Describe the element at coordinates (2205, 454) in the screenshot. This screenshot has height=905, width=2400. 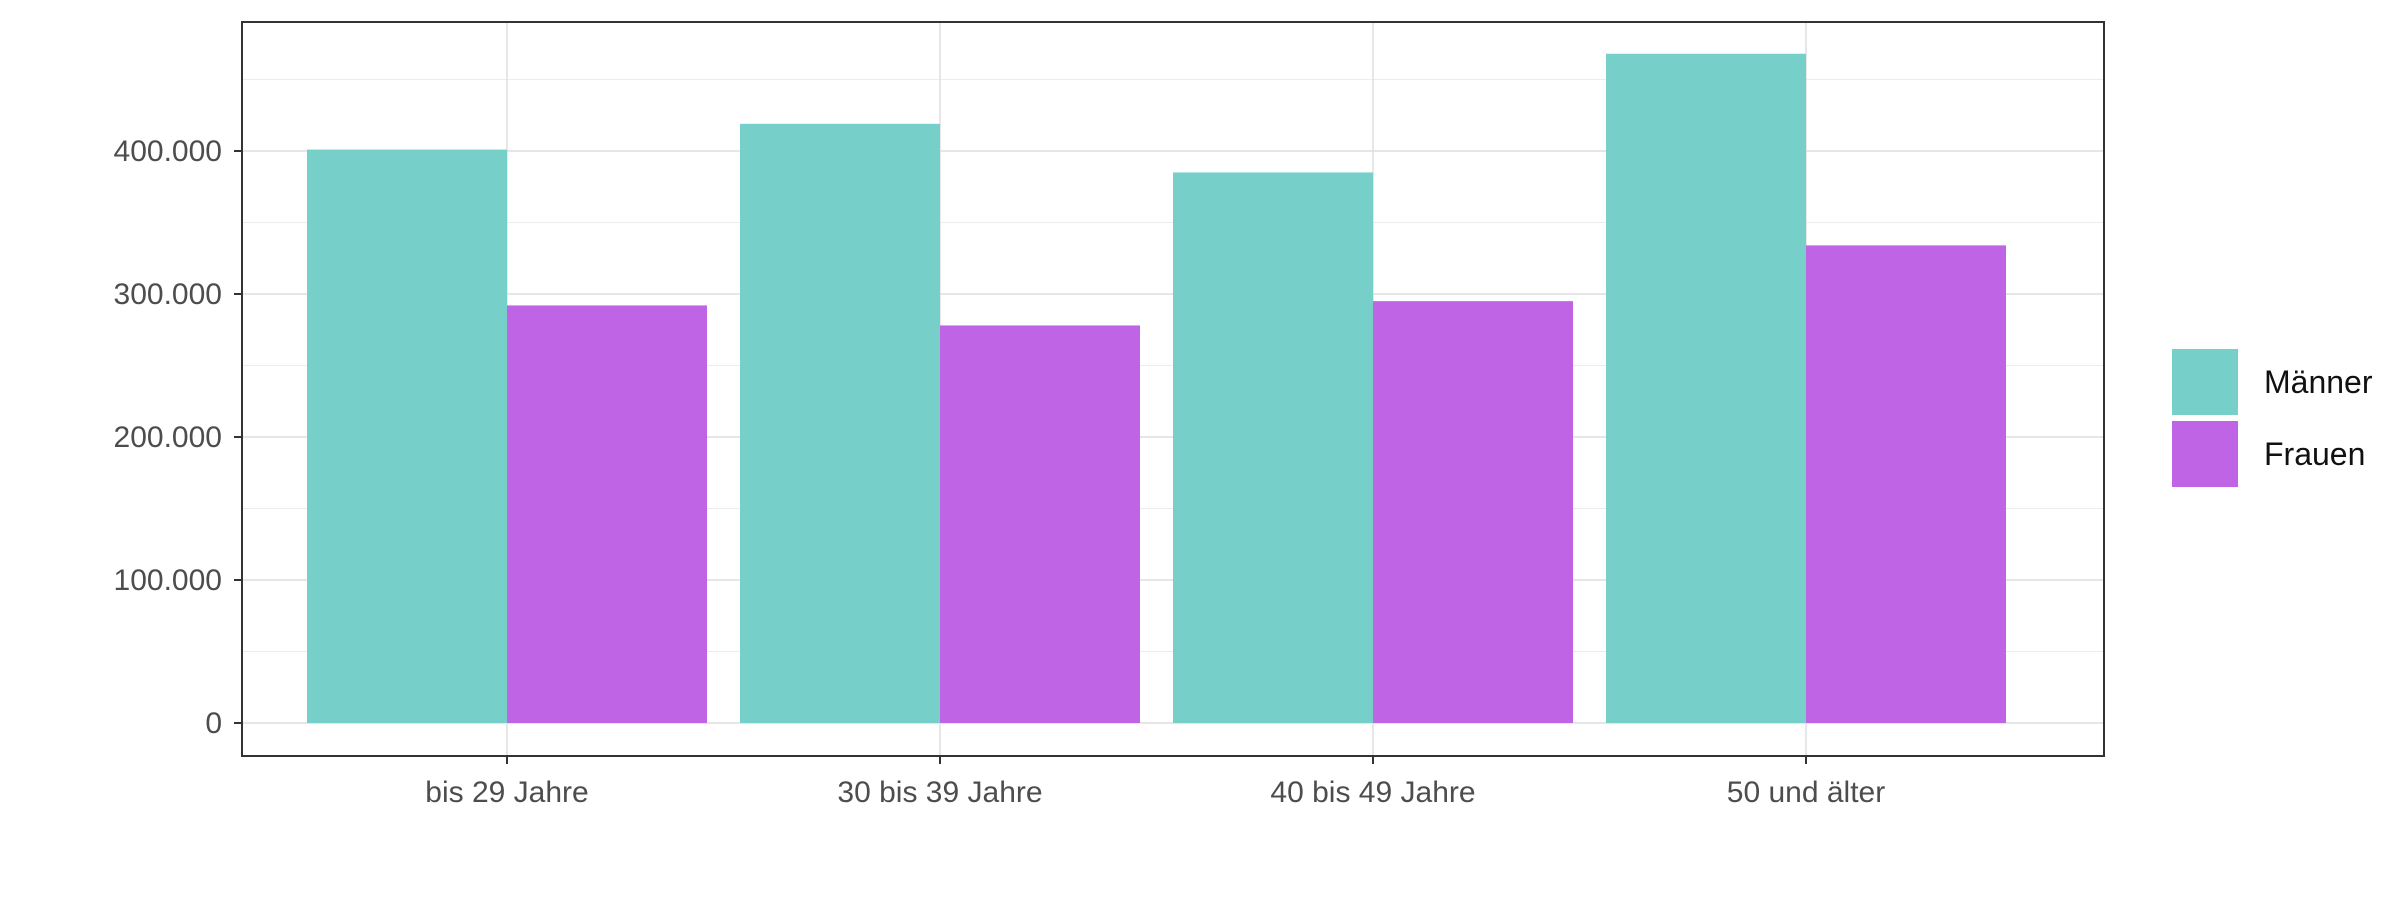
I see `legend-key-frauen` at that location.